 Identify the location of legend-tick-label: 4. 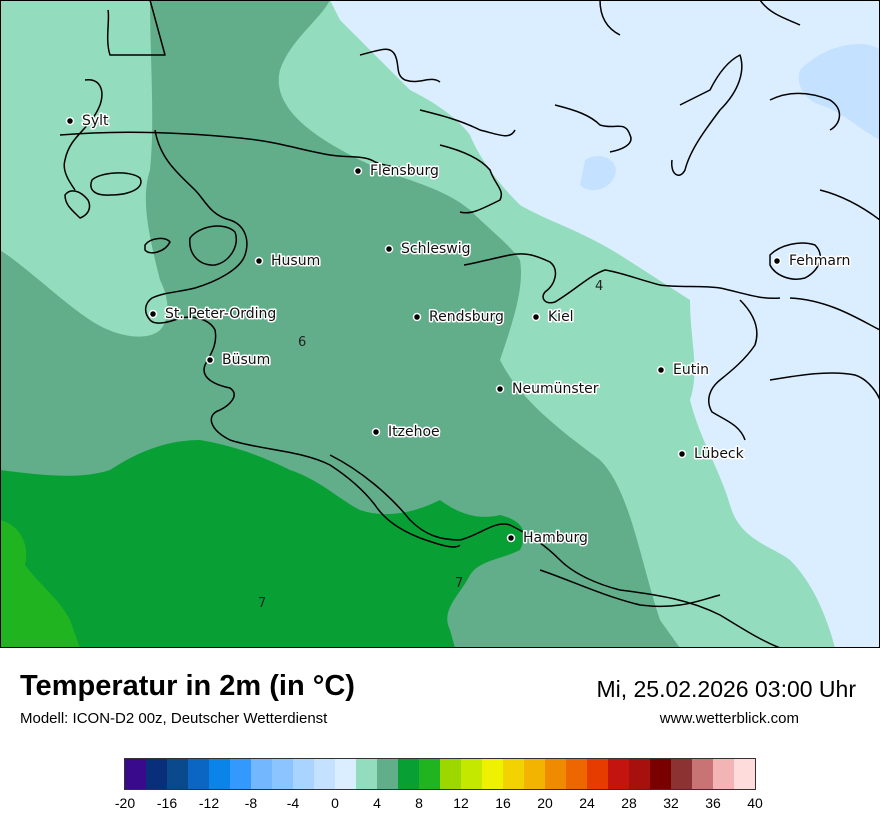
(377, 803).